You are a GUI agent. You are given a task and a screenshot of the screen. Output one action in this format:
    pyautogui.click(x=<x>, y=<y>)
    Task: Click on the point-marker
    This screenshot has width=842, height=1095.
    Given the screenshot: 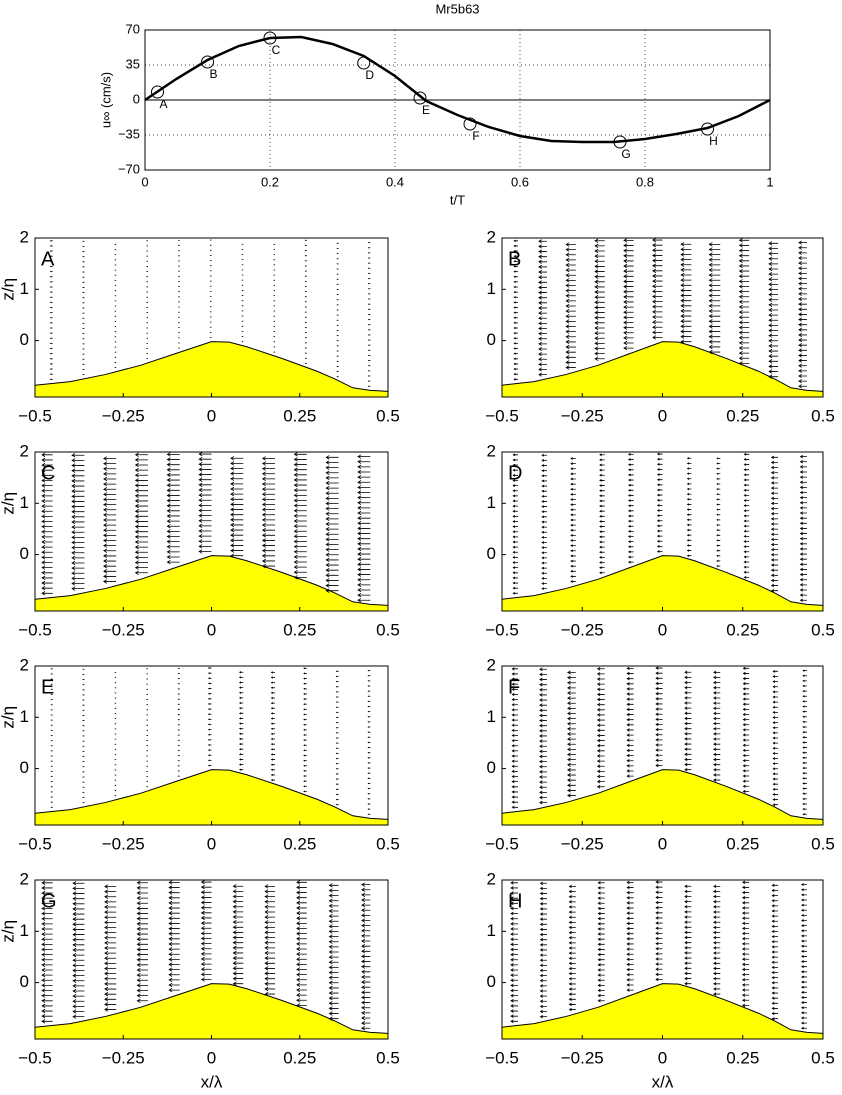 What is the action you would take?
    pyautogui.click(x=157, y=92)
    